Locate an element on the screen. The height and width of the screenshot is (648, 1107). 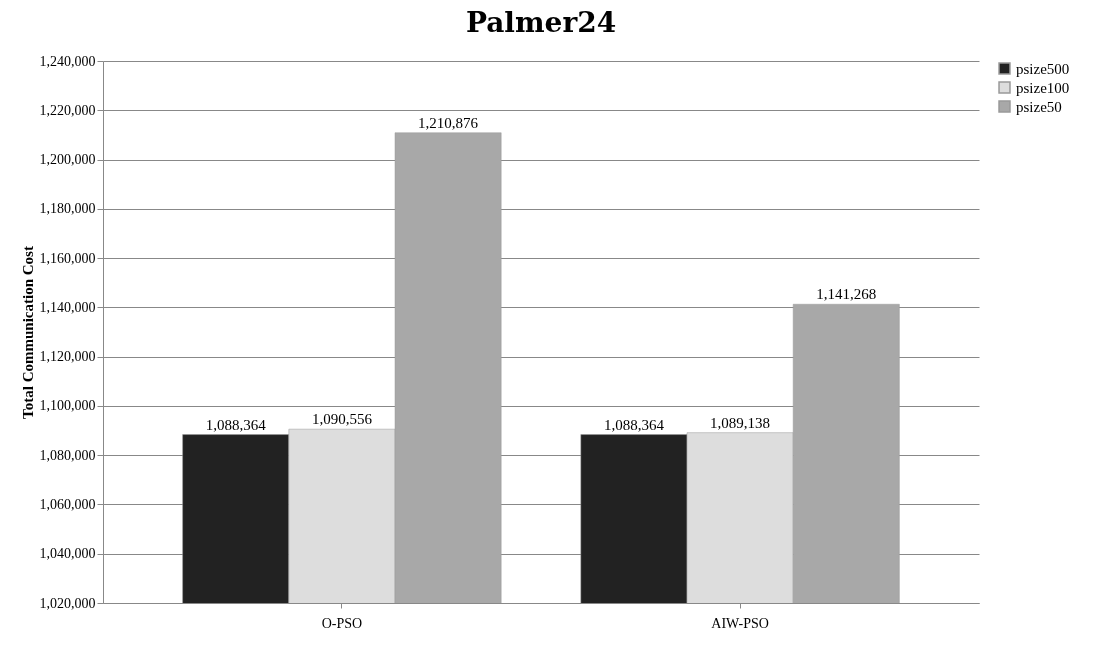
data-label: 1,090,556 is located at coordinates (342, 419).